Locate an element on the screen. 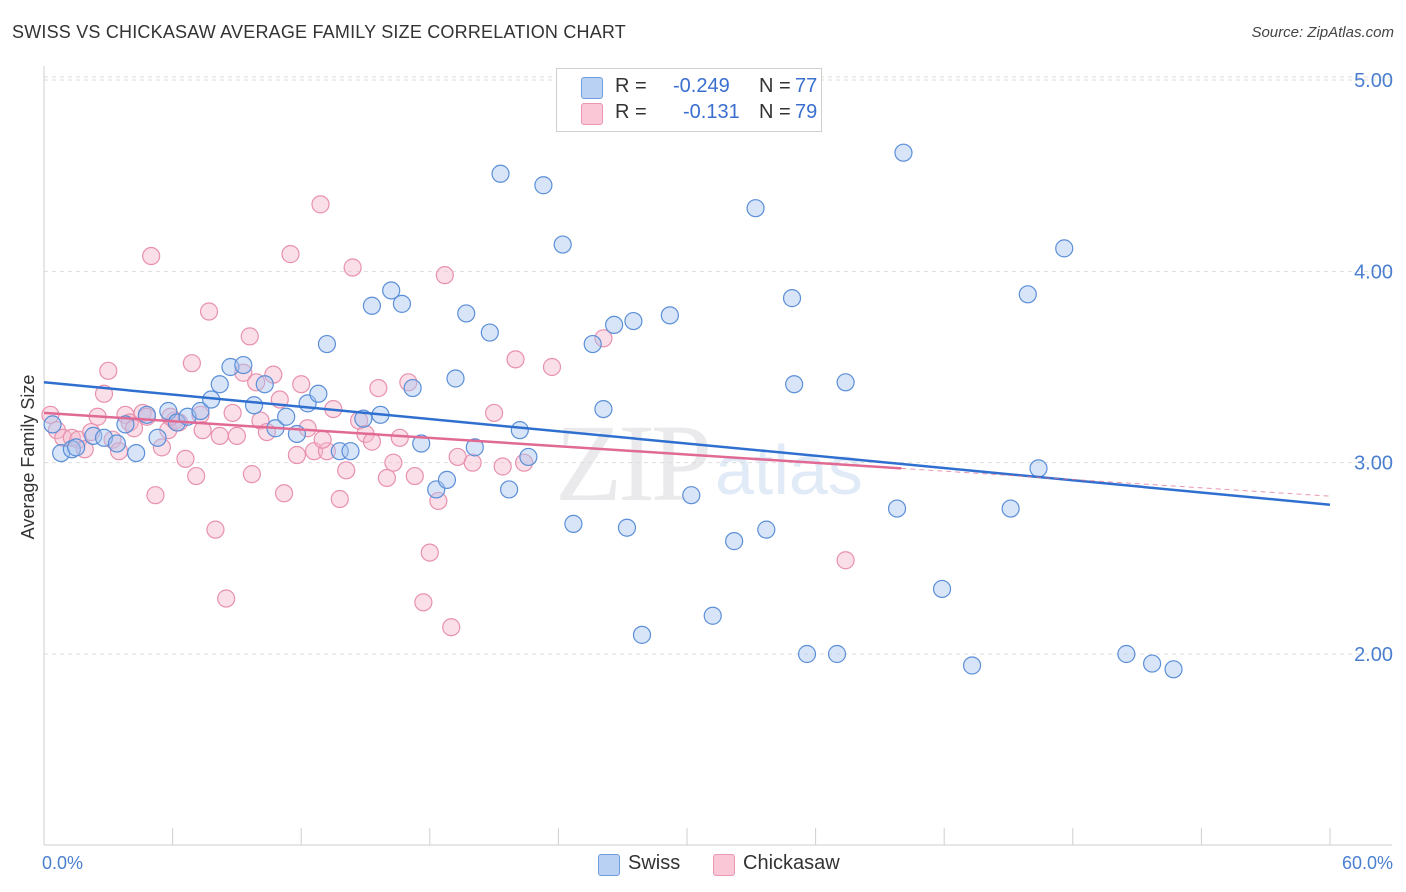 This screenshot has height=892, width=1406. x-tick-label-min: 0.0% is located at coordinates (62, 863).